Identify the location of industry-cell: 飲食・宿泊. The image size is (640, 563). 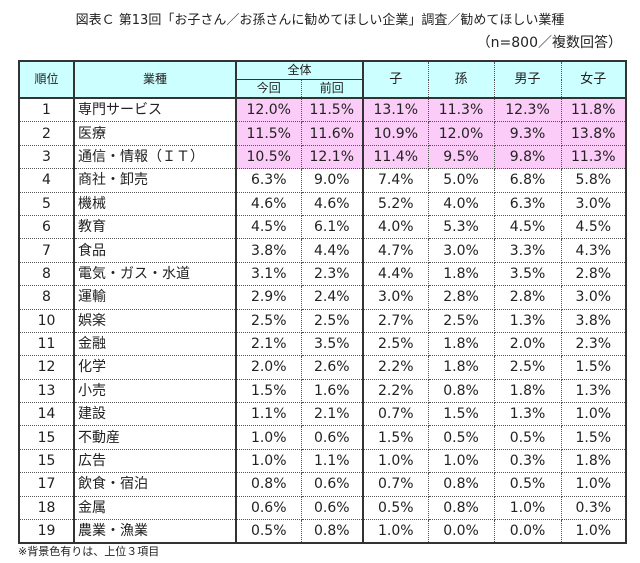
(155, 484).